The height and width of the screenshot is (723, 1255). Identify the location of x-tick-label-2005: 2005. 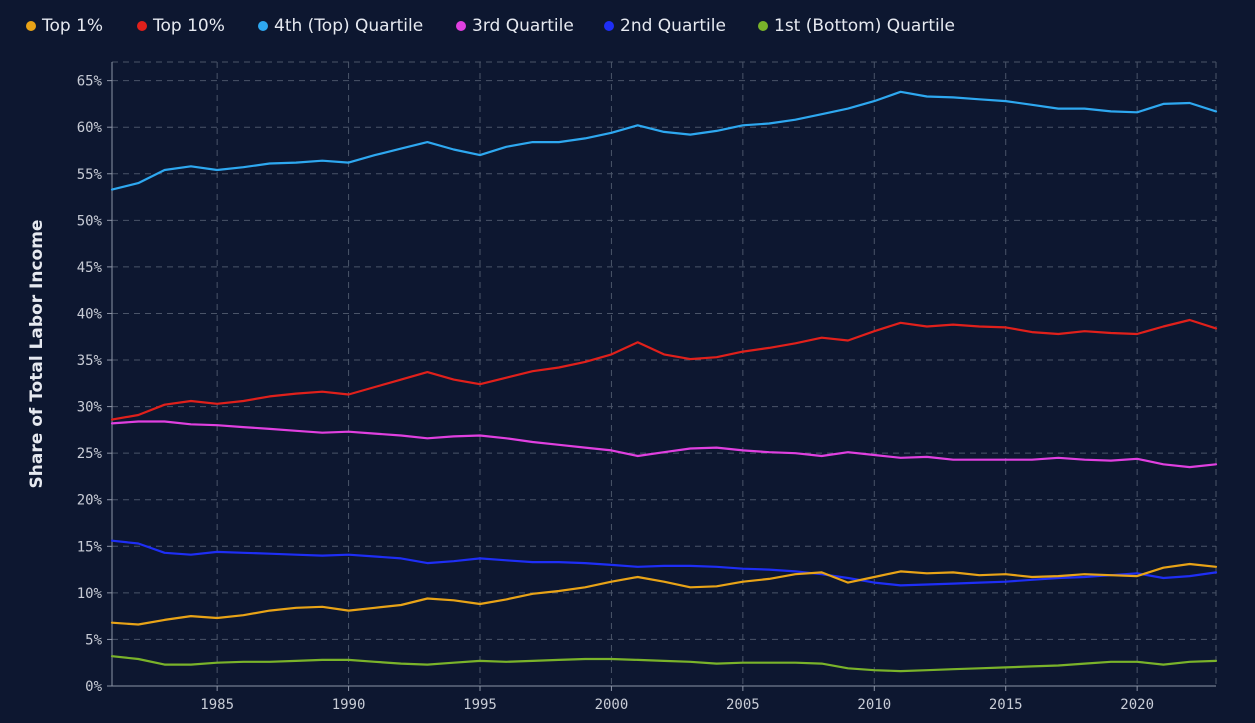
(743, 705).